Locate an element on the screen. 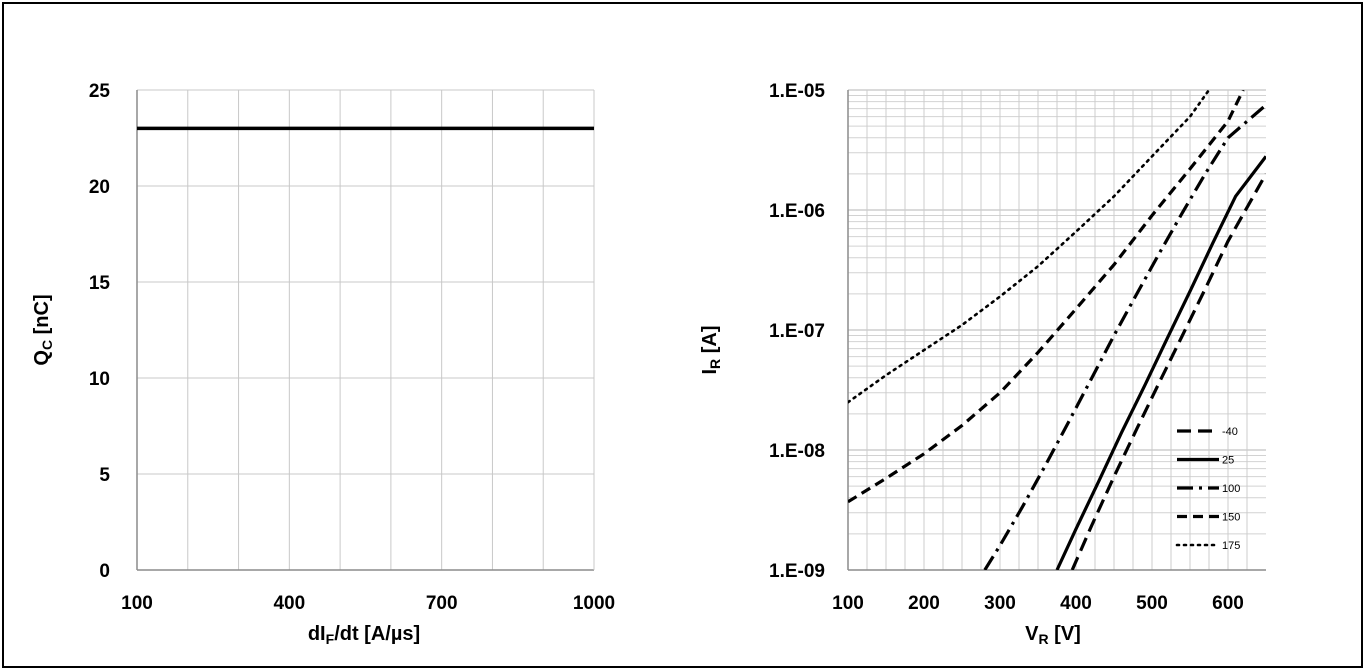 This screenshot has height=672, width=1367. ir-legend-label: -40 is located at coordinates (1230, 432).